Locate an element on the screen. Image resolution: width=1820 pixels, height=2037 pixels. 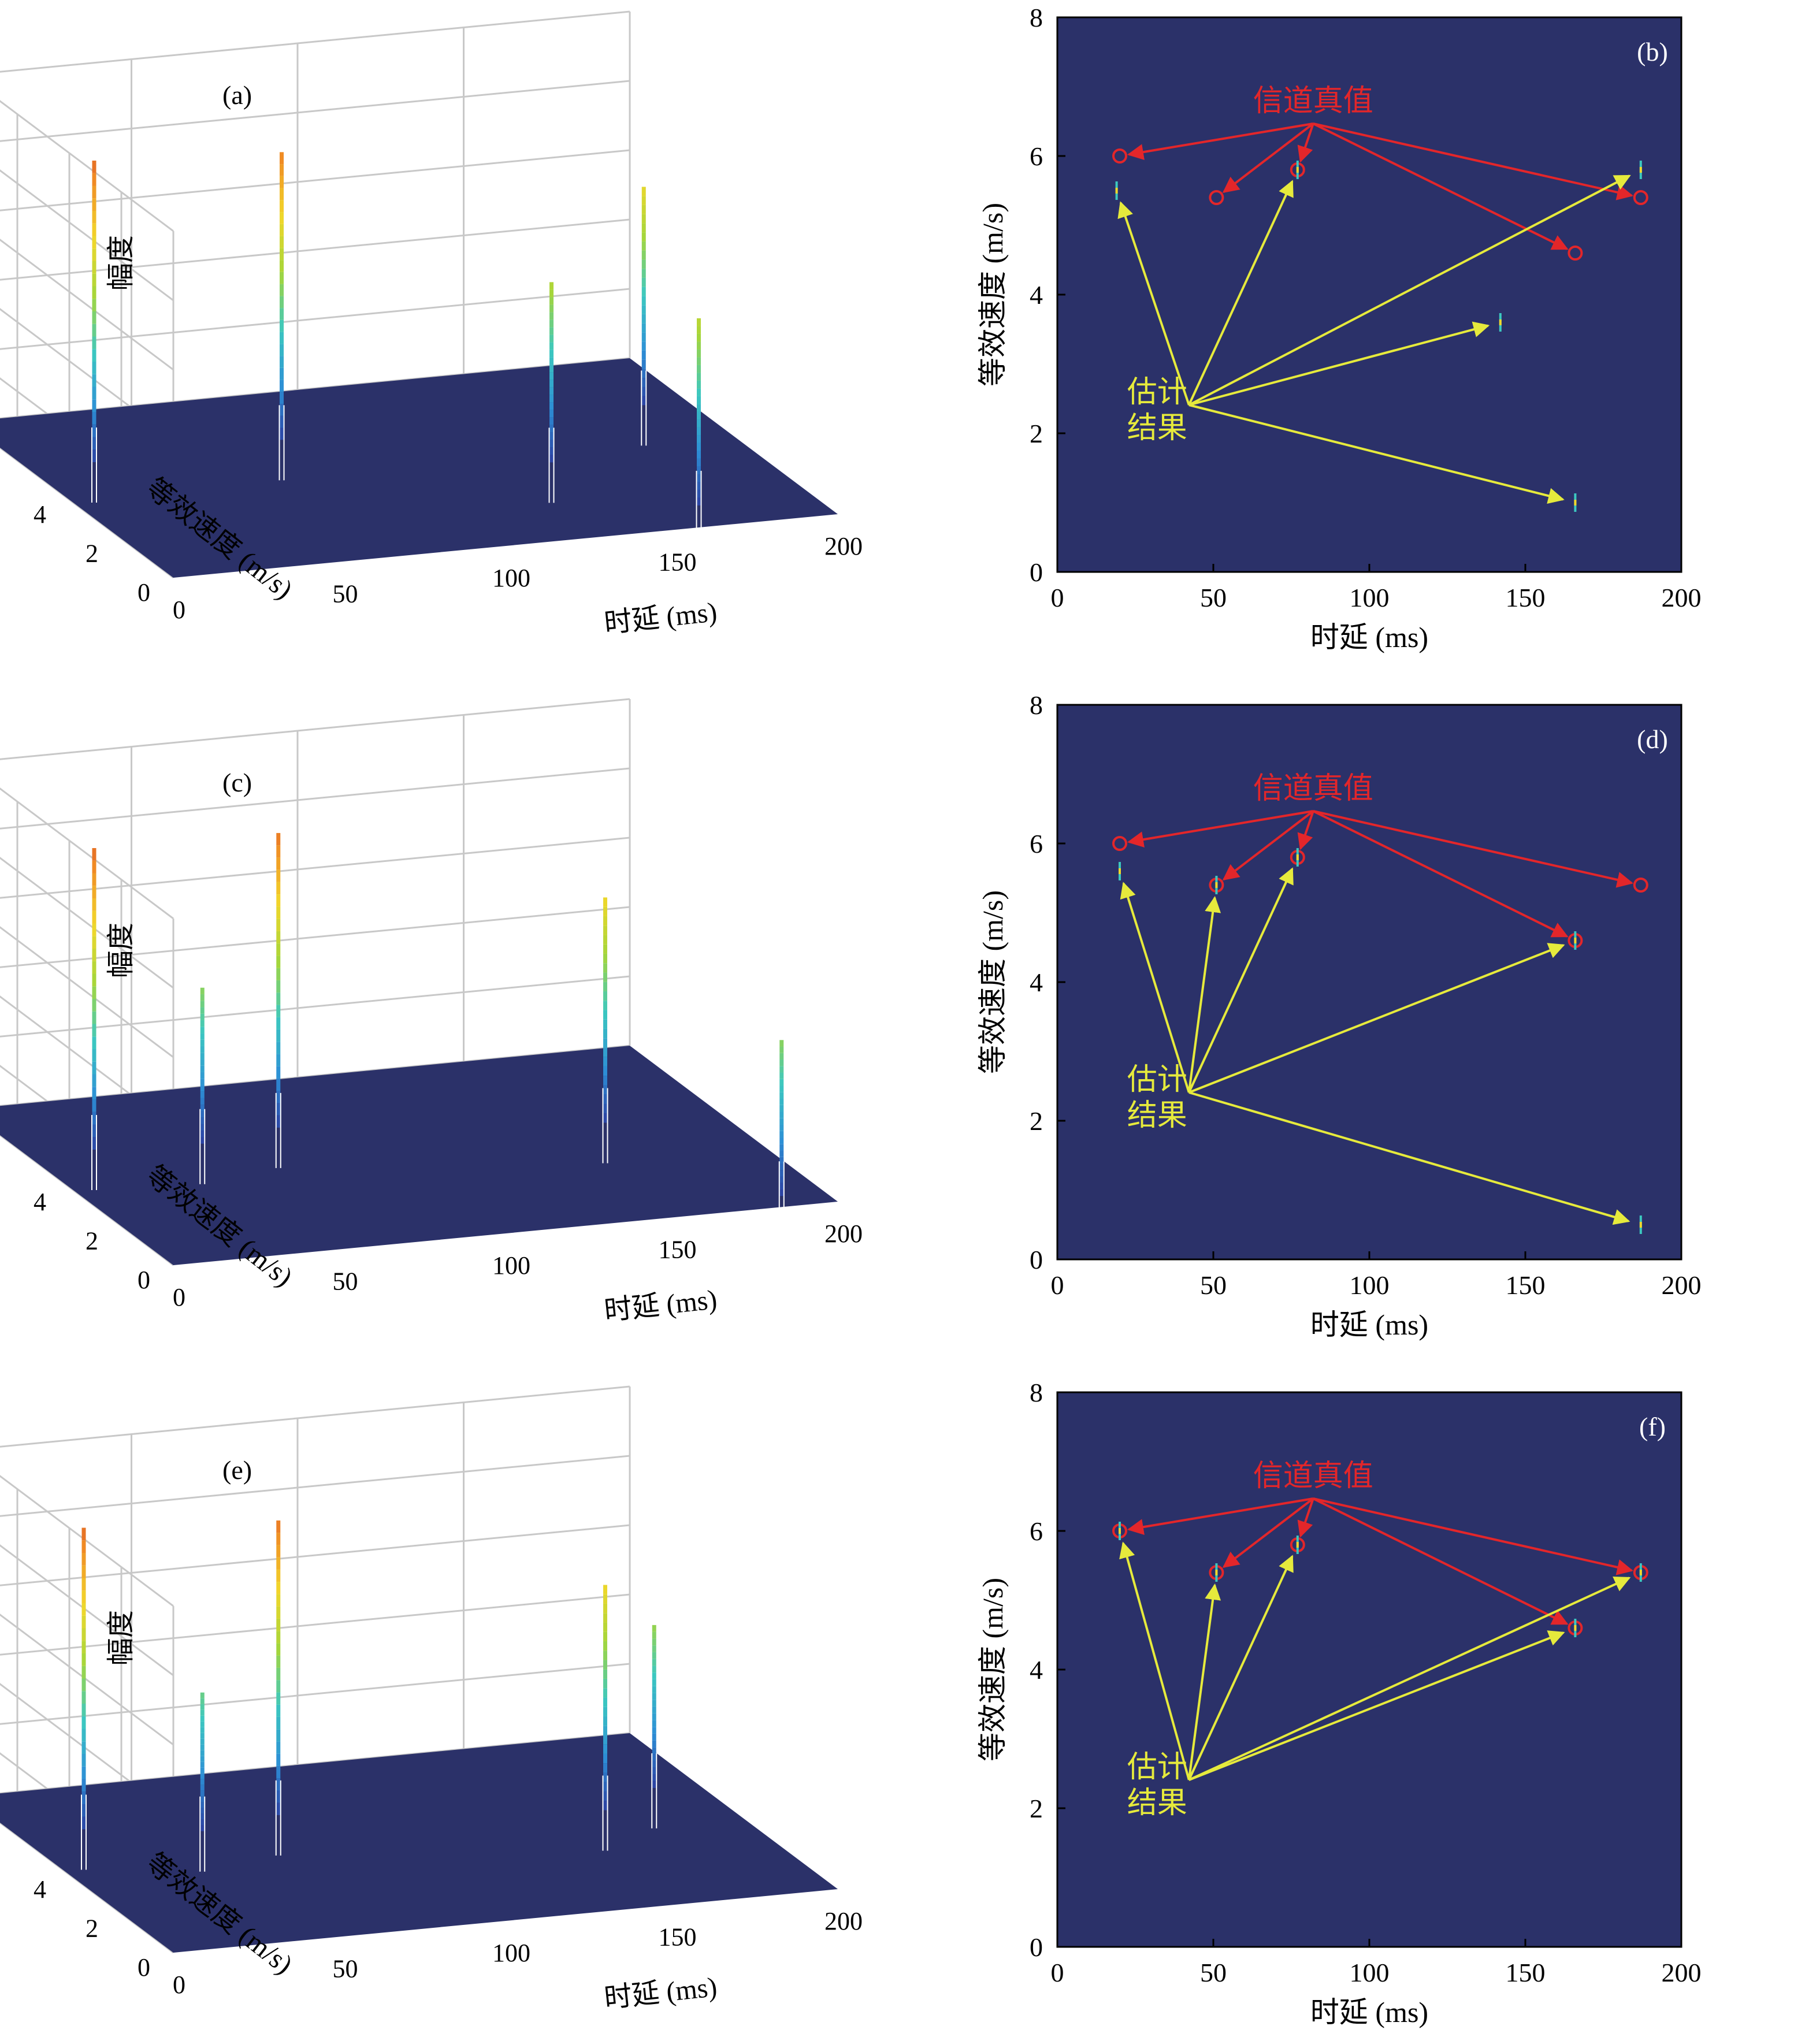
y-tick-label: 6 is located at coordinates (1036, 843).